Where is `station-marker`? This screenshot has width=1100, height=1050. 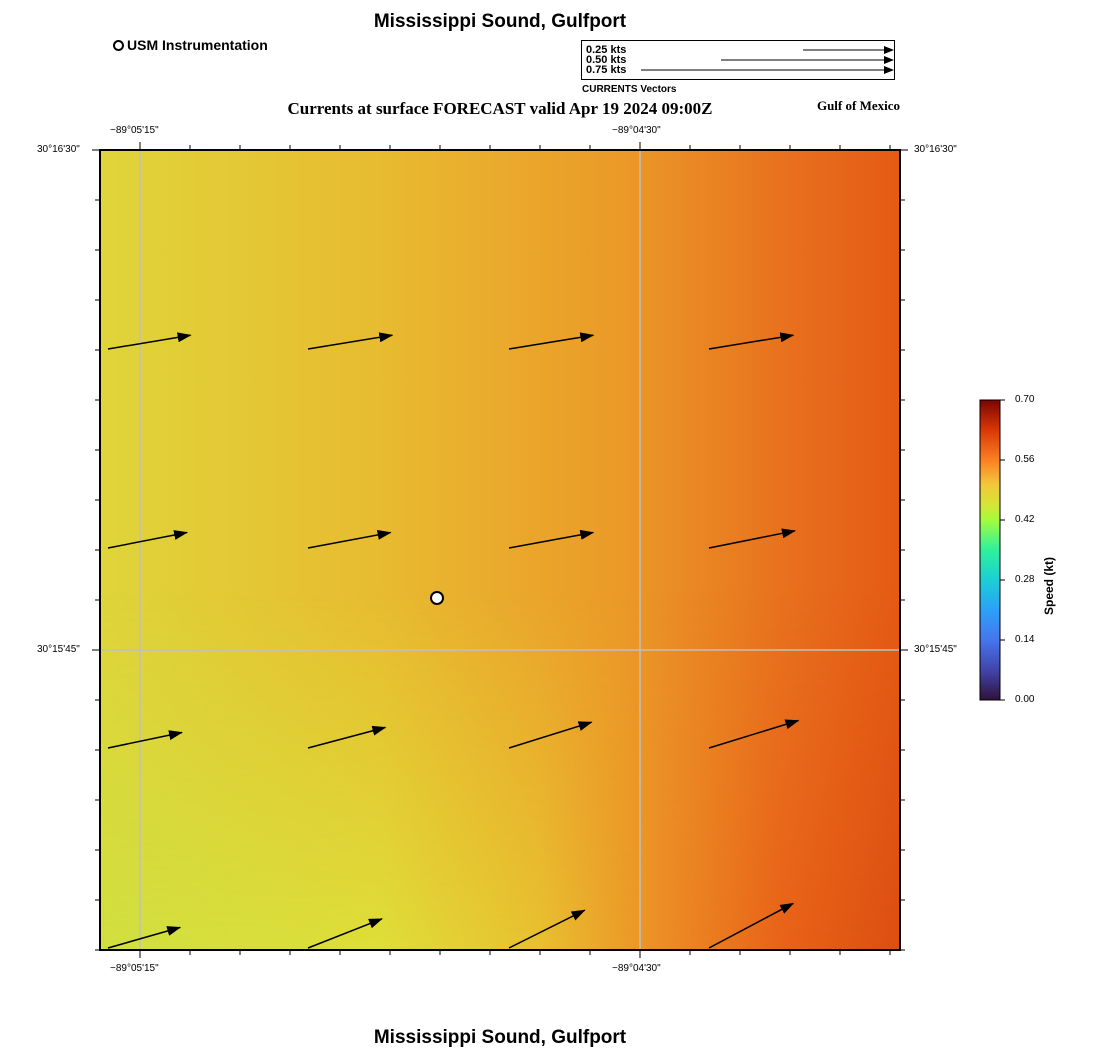 station-marker is located at coordinates (437, 598).